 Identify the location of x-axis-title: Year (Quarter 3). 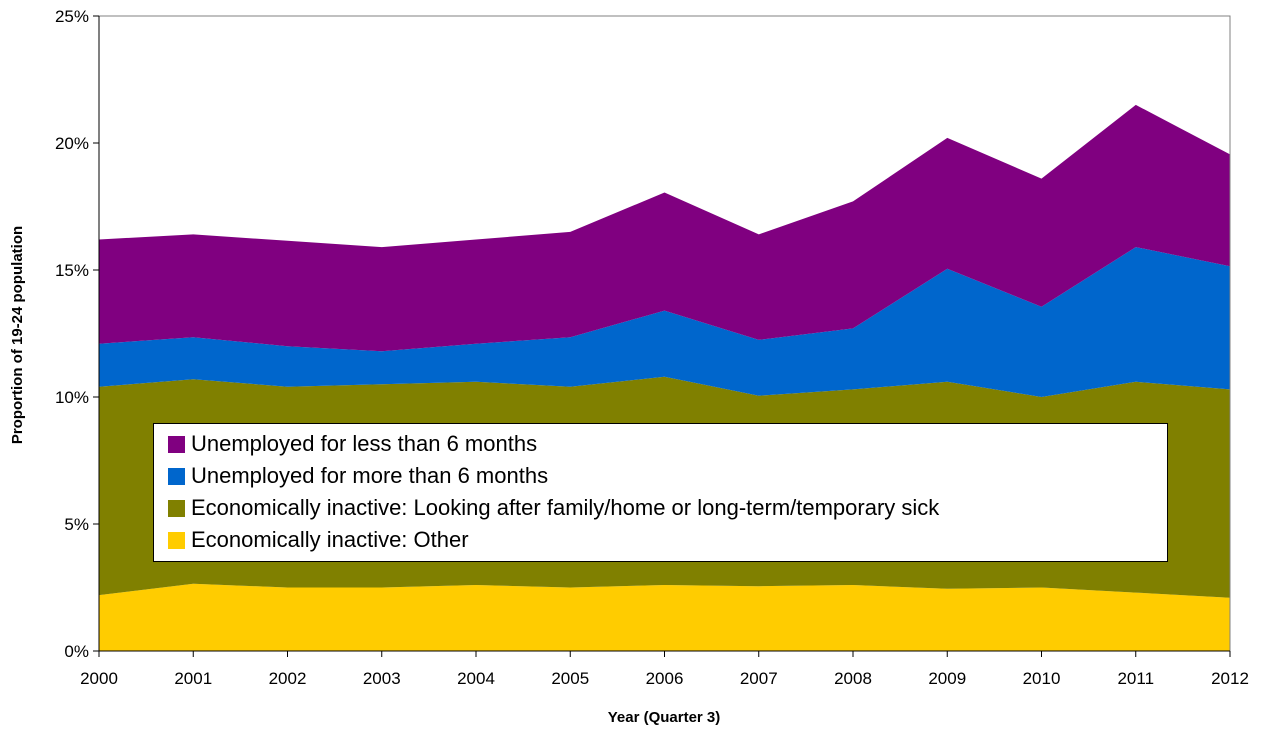
(664, 717).